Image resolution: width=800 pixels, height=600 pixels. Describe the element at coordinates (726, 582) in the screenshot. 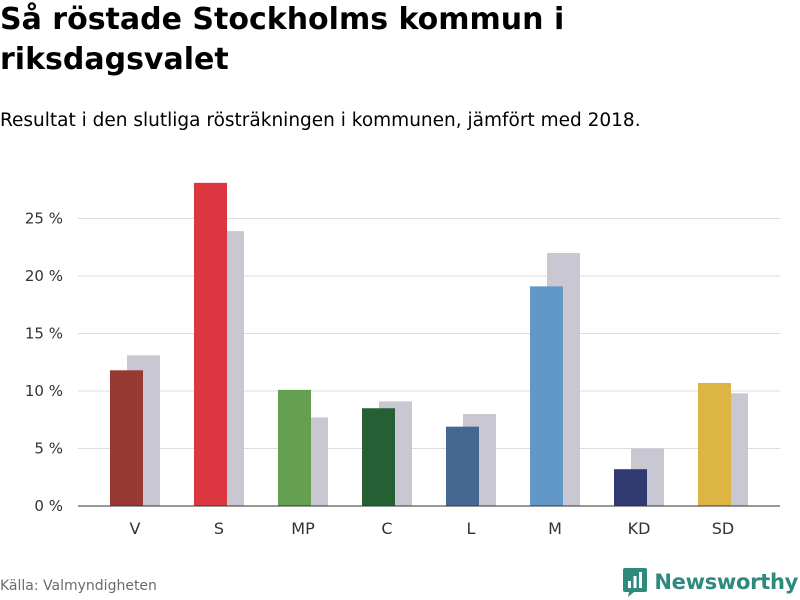

I see `brand-name: Newsworthy` at that location.